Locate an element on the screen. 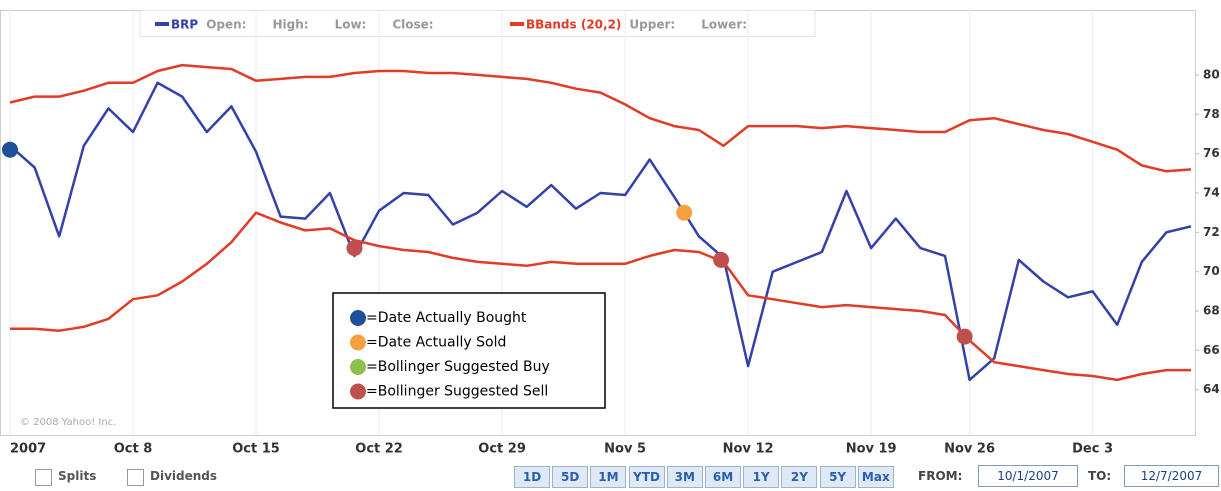  legend-label: =Bollinger Suggested Sell is located at coordinates (457, 392).